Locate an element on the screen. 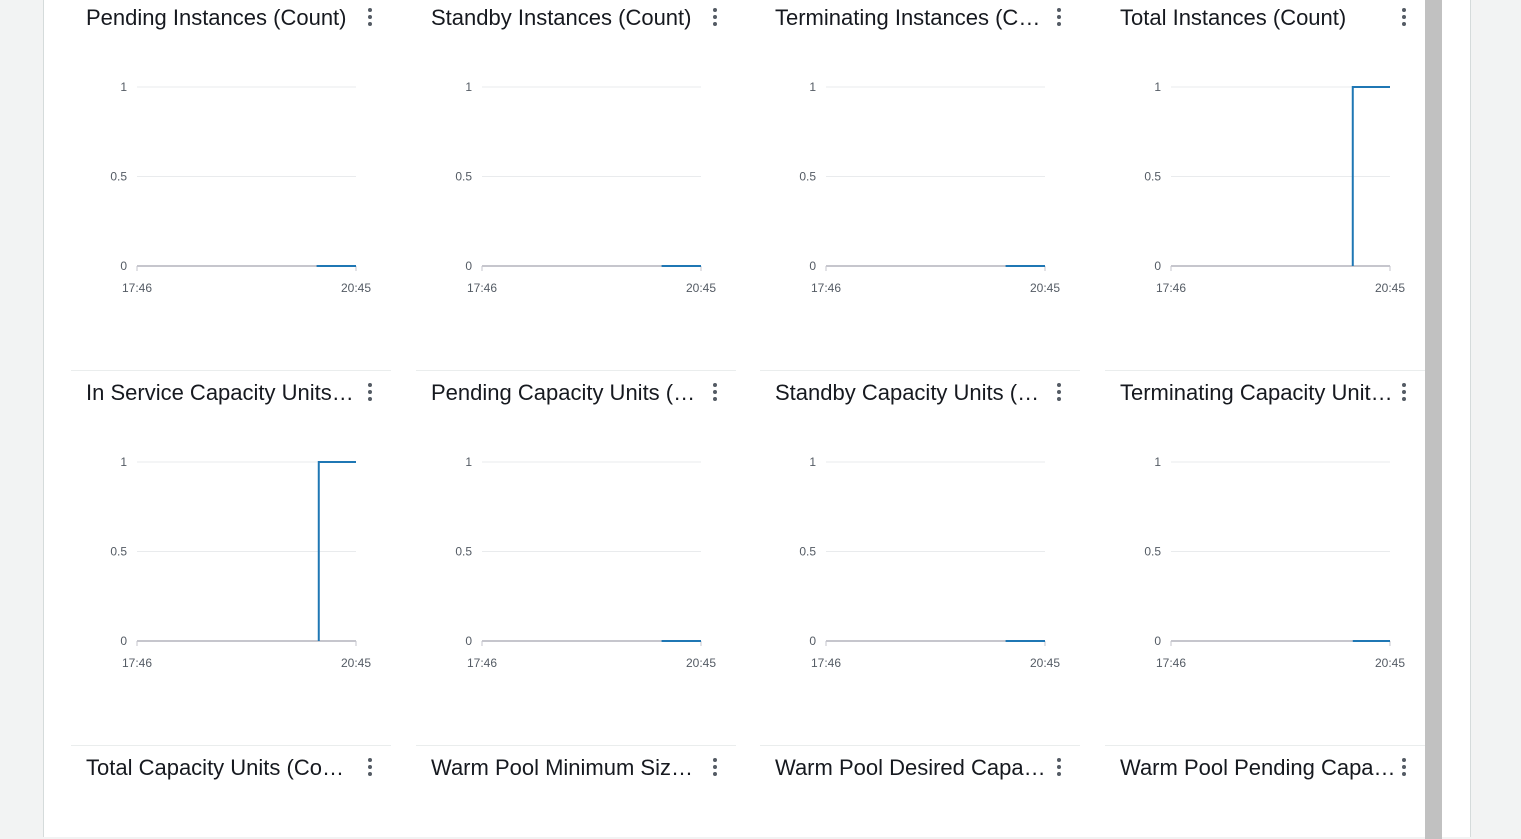 The height and width of the screenshot is (839, 1521). widget-title: Warm Pool Desired Capacity (Count) is located at coordinates (911, 767).